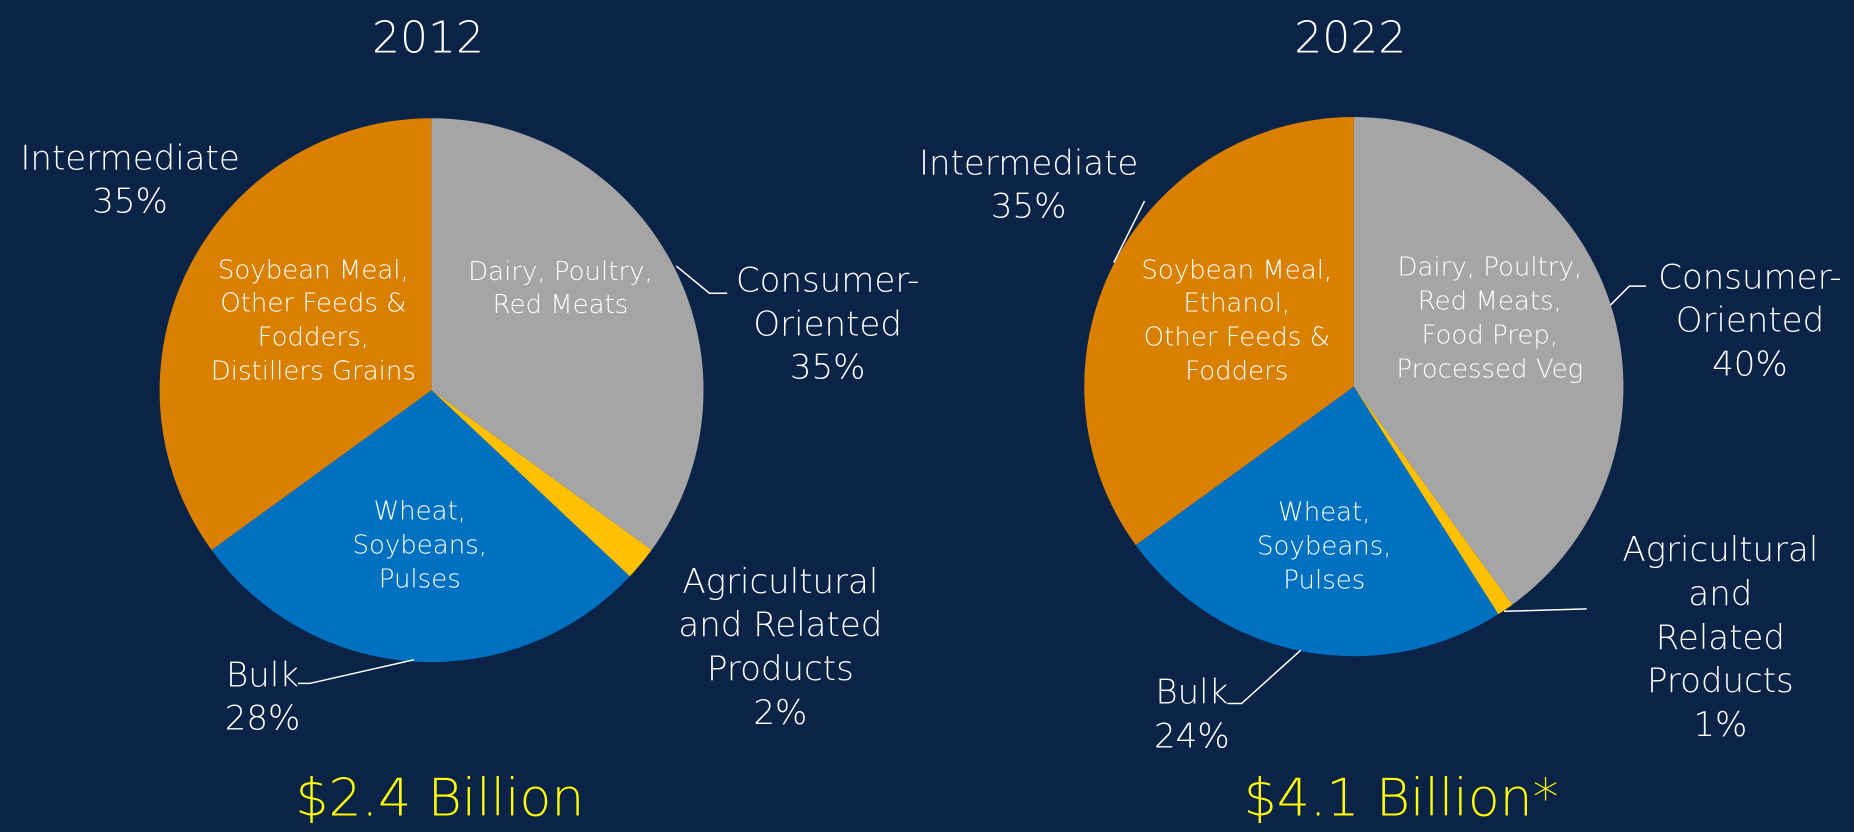  What do you see at coordinates (780, 712) in the screenshot?
I see `value-label: 2%` at bounding box center [780, 712].